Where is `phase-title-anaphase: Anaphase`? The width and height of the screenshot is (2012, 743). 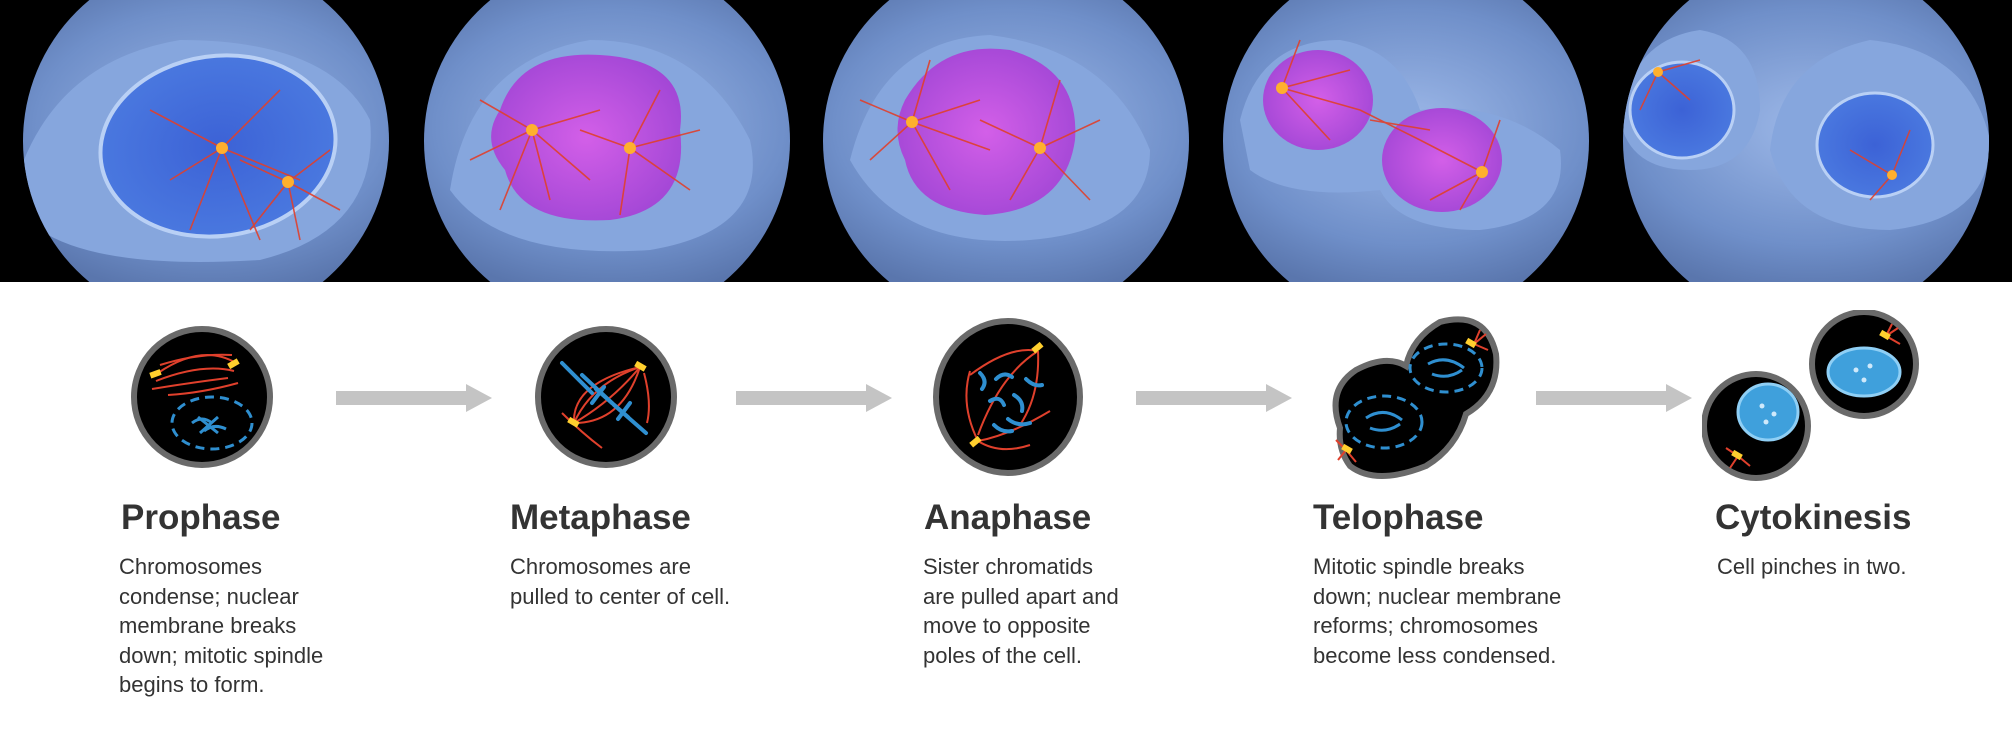
phase-title-anaphase: Anaphase is located at coordinates (1008, 517).